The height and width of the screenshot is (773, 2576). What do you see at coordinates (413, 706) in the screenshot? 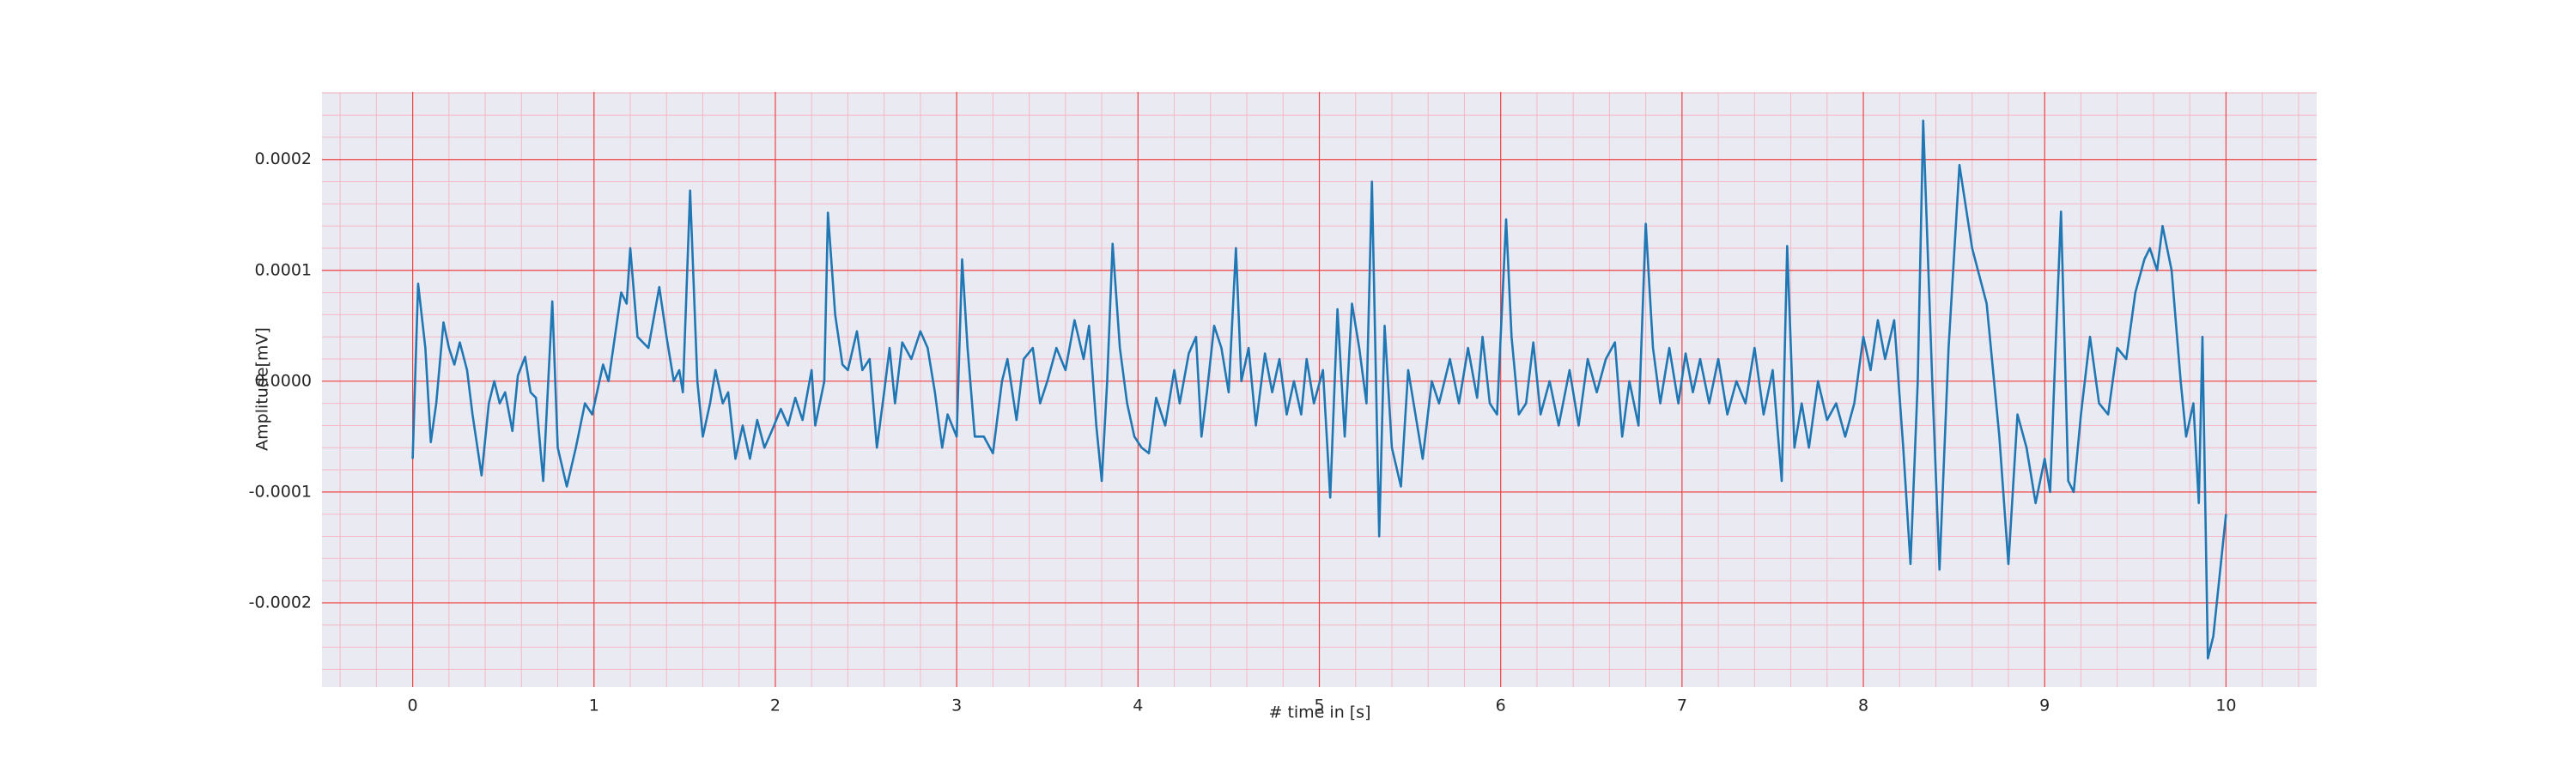
I see `x-tick-label: 0` at bounding box center [413, 706].